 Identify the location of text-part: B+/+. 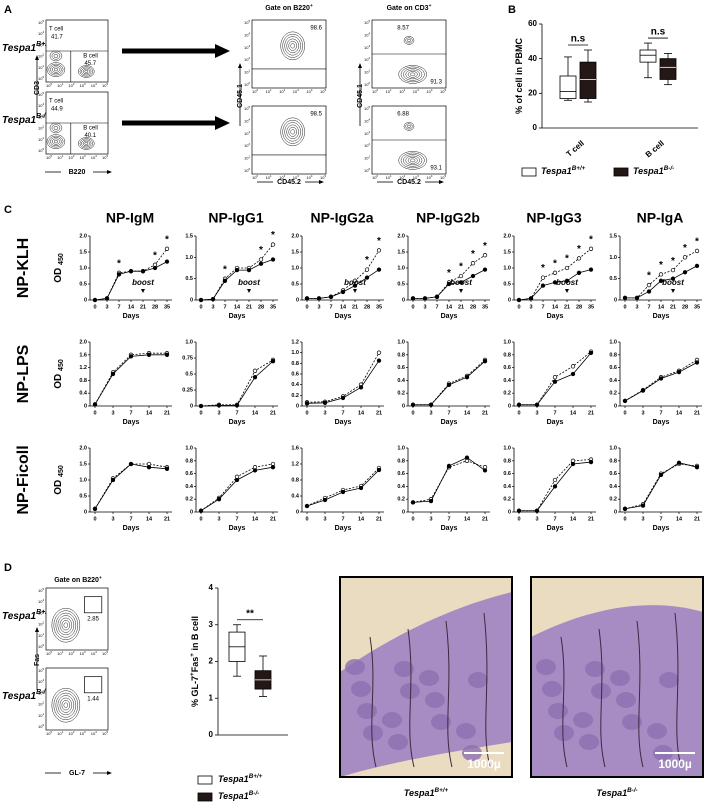
(579, 168).